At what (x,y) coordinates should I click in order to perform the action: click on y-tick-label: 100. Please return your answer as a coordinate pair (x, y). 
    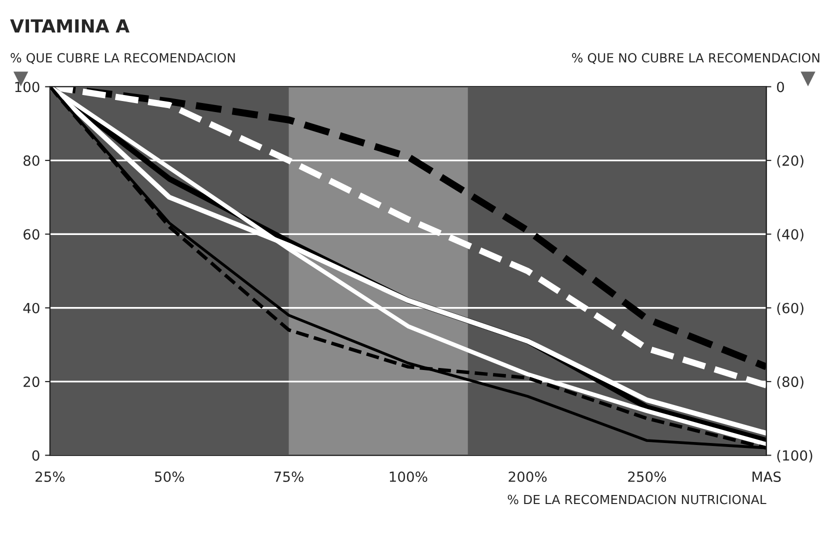
    Looking at the image, I should click on (27, 87).